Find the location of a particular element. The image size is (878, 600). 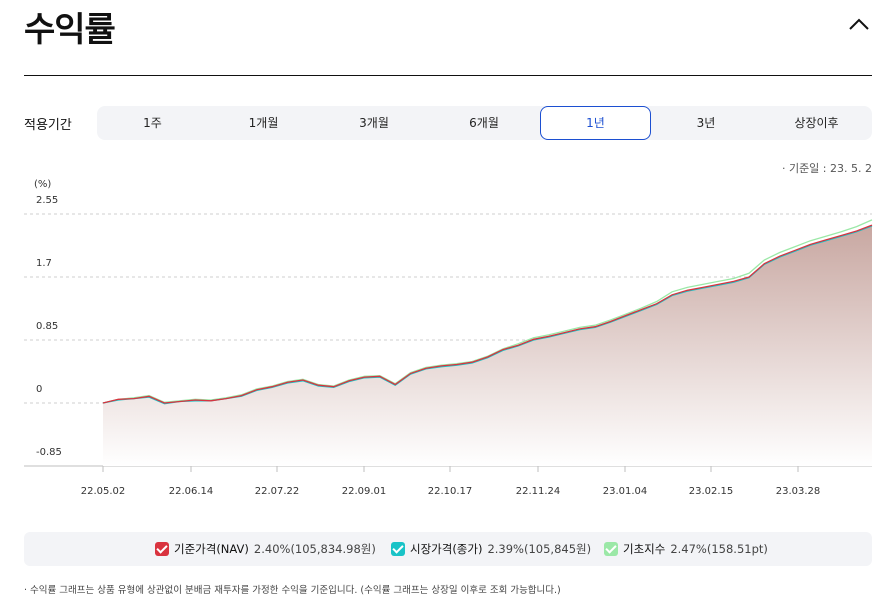

legend-item-index: 기초지수 2.47%(158.51pt) is located at coordinates (686, 549).